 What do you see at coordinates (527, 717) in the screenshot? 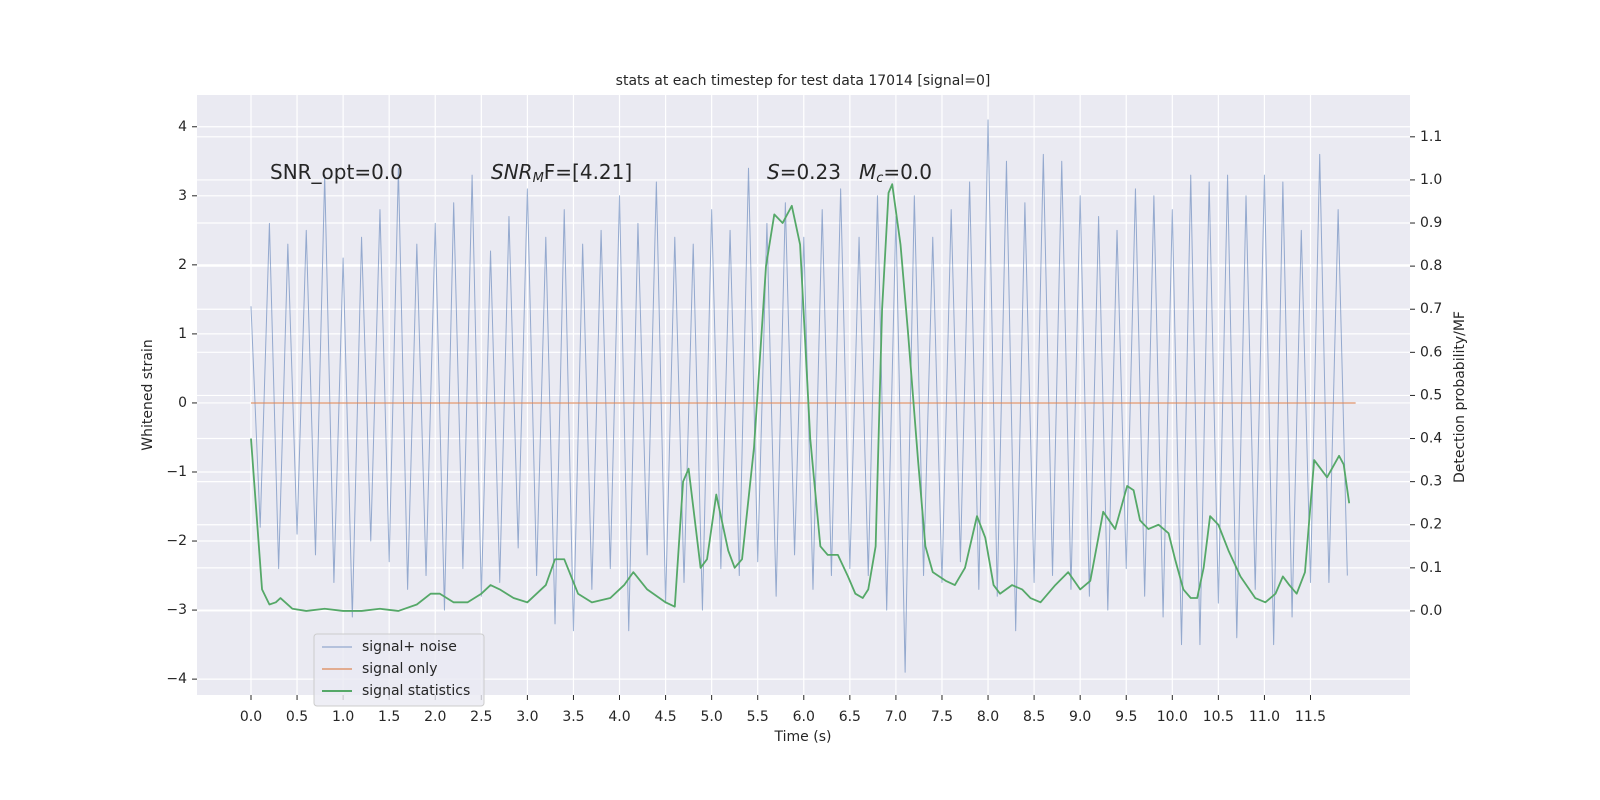
I see `x-tick-label: 3.0` at bounding box center [527, 717].